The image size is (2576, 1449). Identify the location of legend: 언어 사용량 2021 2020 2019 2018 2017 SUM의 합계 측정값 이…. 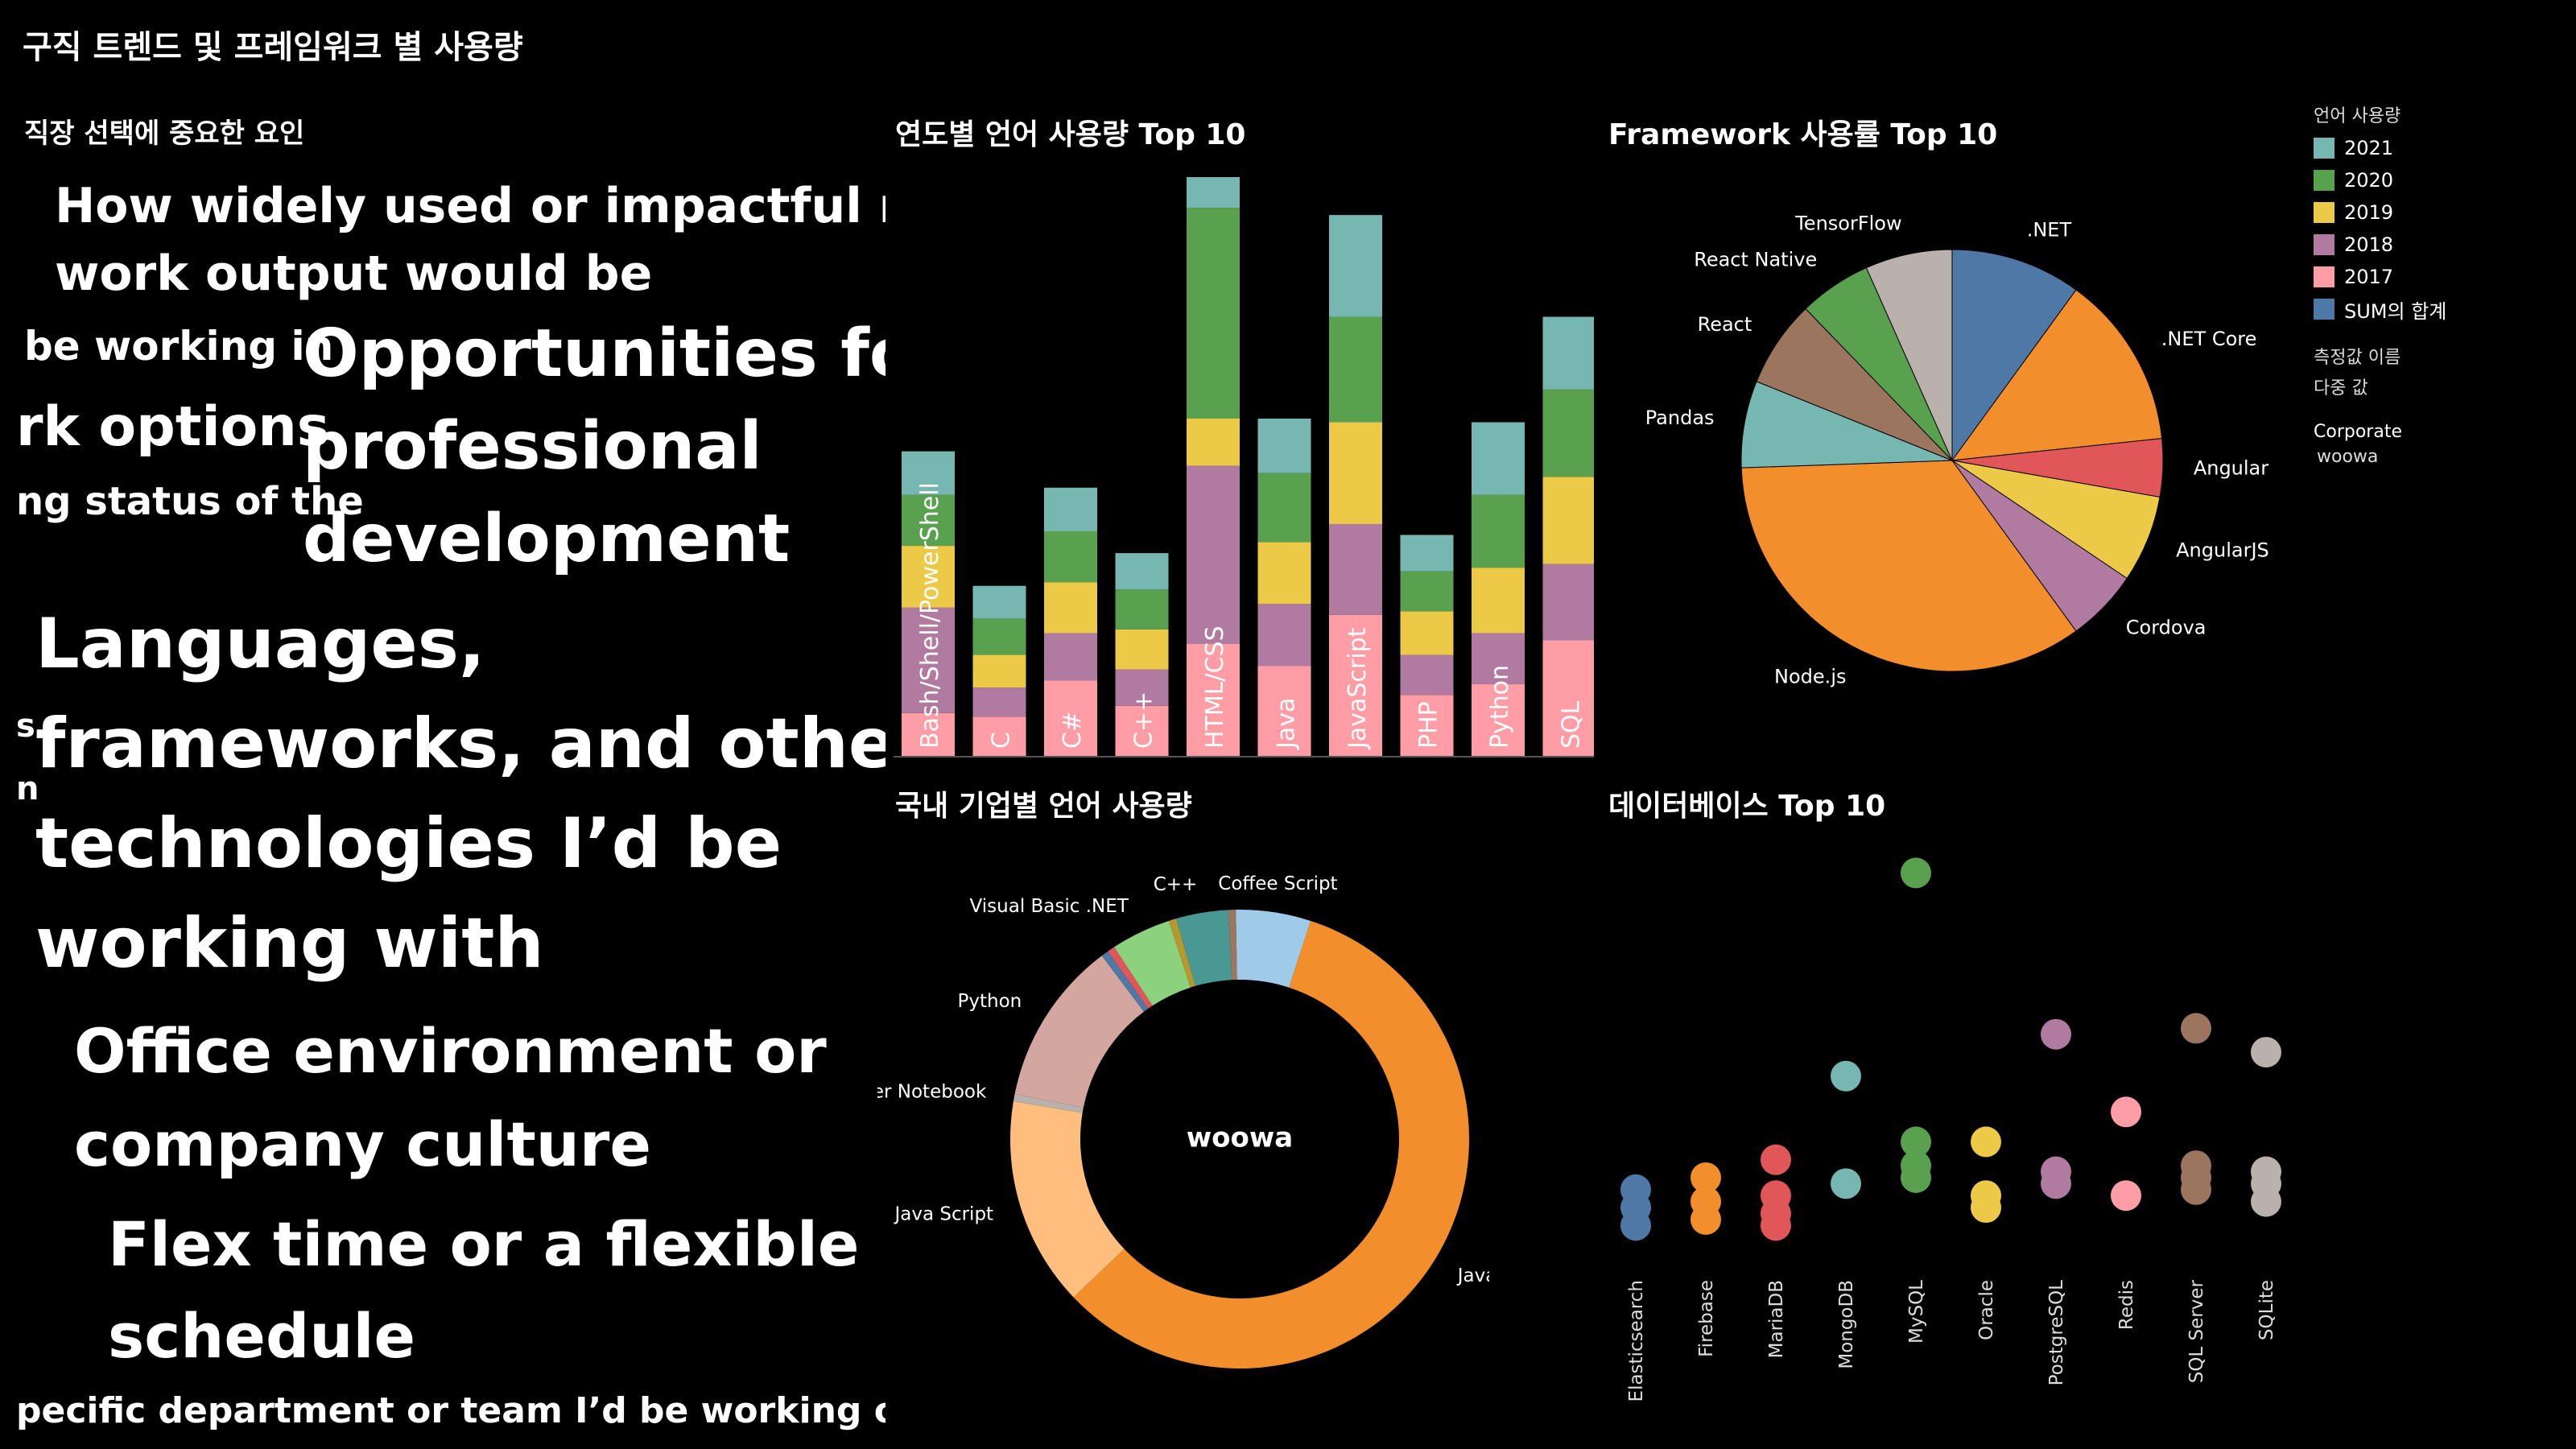
(2380, 286).